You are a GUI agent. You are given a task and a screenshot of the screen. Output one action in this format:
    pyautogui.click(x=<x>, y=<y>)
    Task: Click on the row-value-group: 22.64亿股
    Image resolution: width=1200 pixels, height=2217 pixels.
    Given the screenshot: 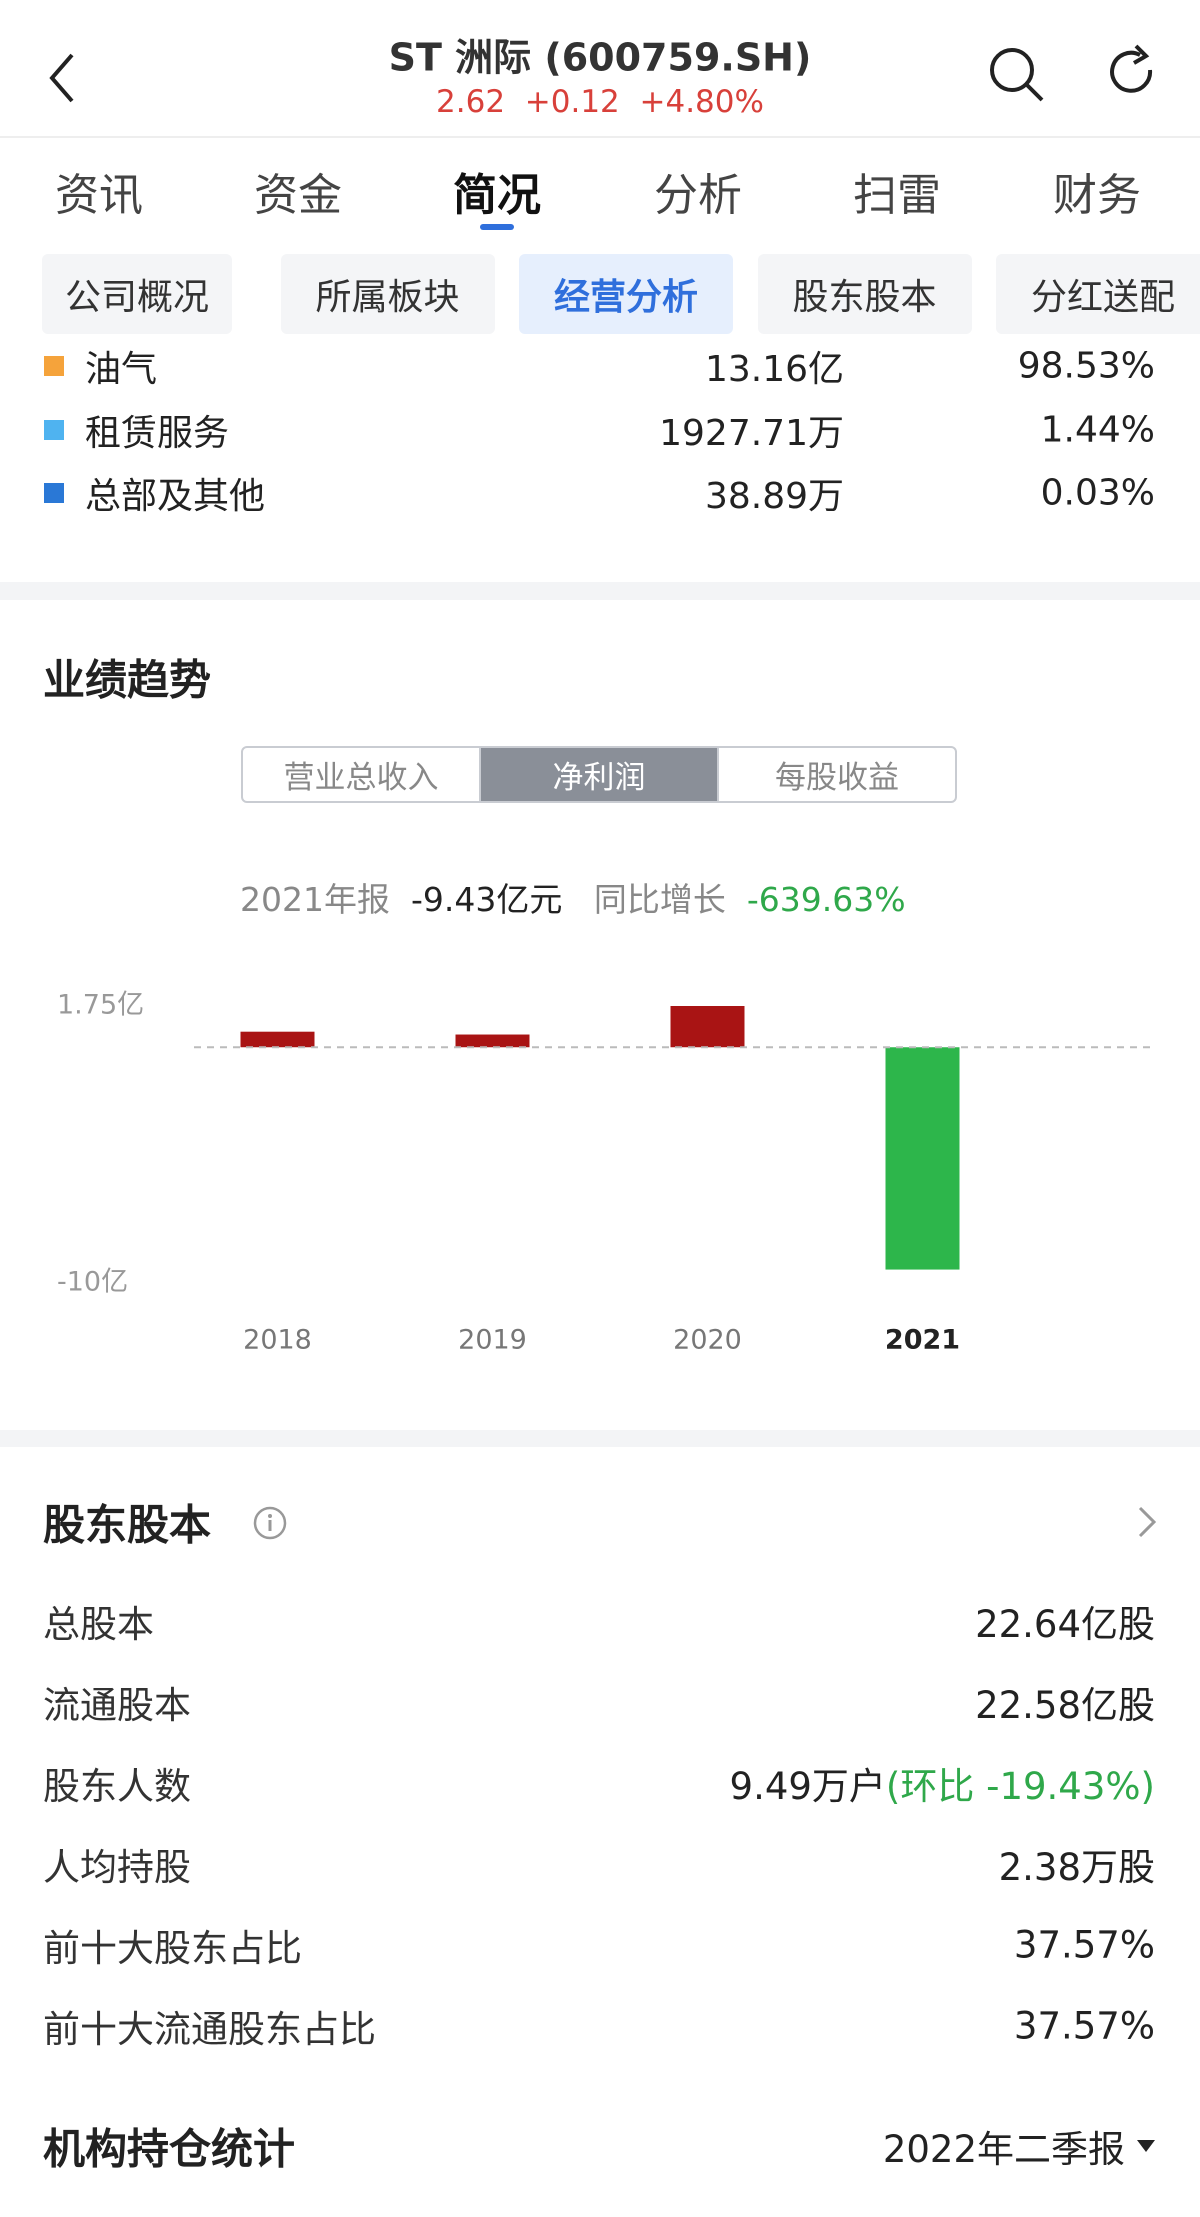 What is the action you would take?
    pyautogui.click(x=1065, y=1621)
    